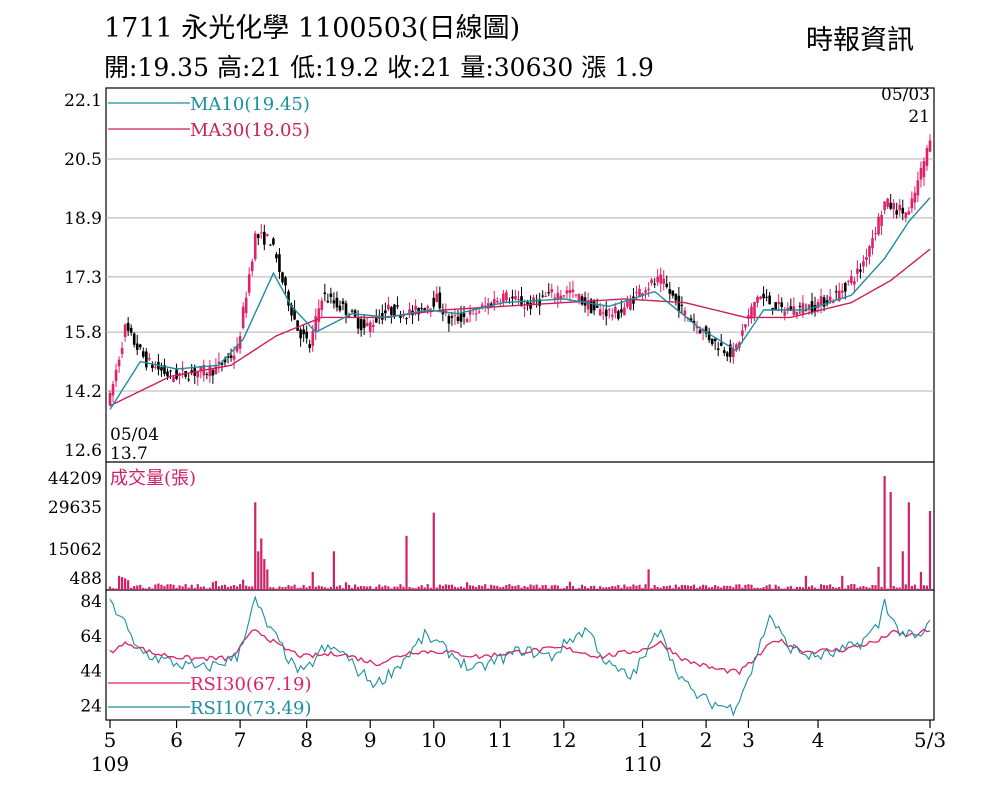 The height and width of the screenshot is (800, 1000). What do you see at coordinates (433, 740) in the screenshot?
I see `x-tick-label: 10` at bounding box center [433, 740].